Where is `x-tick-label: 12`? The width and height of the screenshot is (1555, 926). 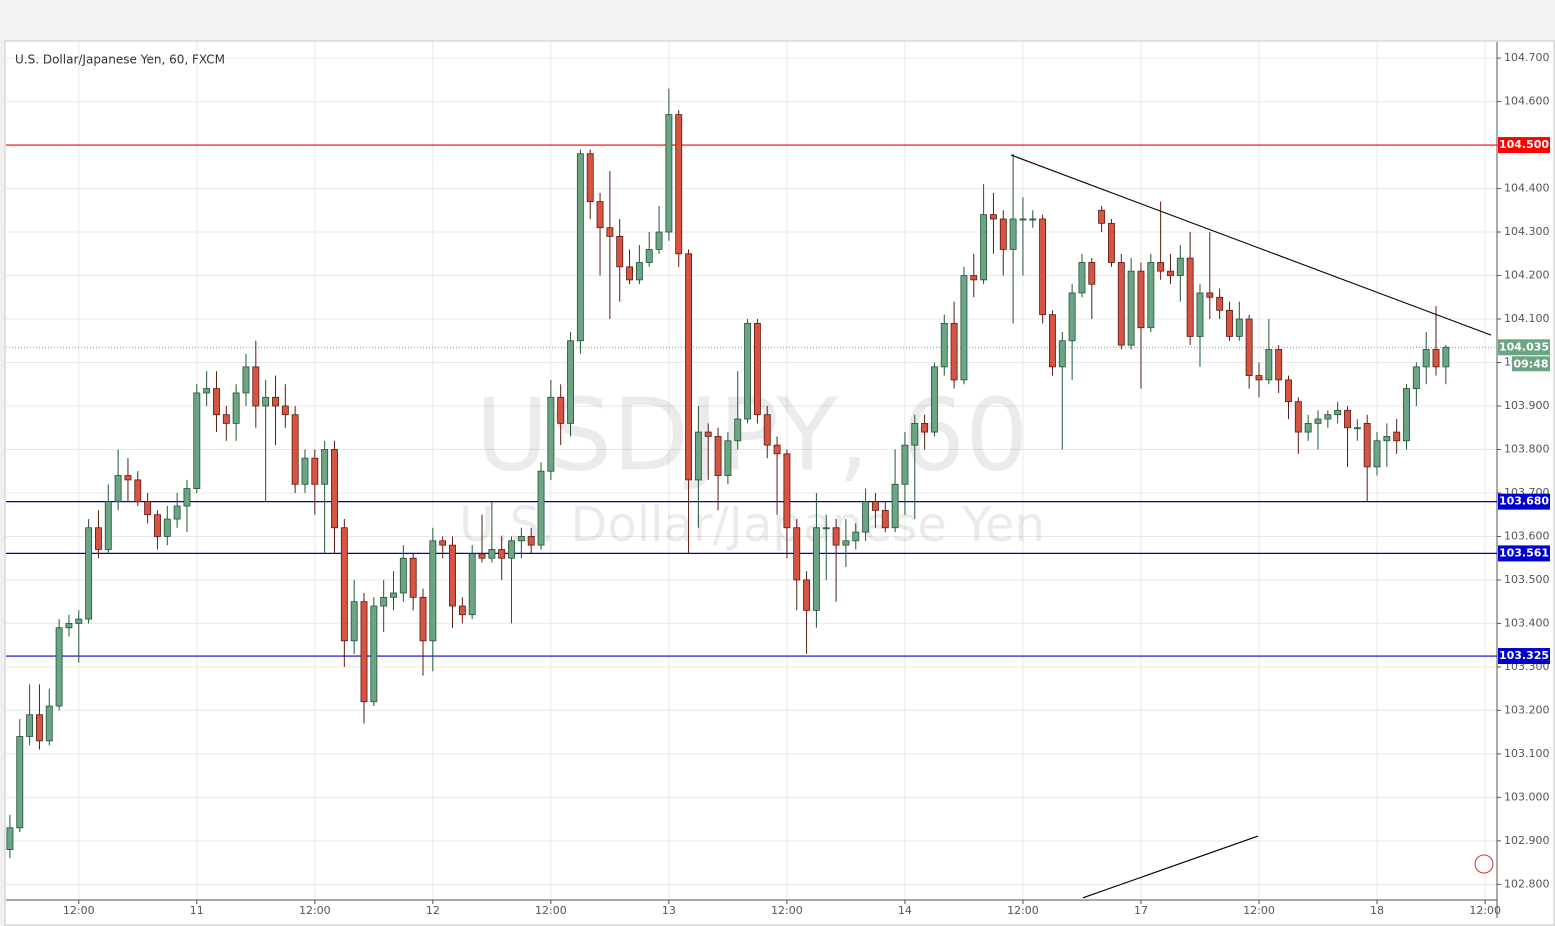 x-tick-label: 12 is located at coordinates (433, 910).